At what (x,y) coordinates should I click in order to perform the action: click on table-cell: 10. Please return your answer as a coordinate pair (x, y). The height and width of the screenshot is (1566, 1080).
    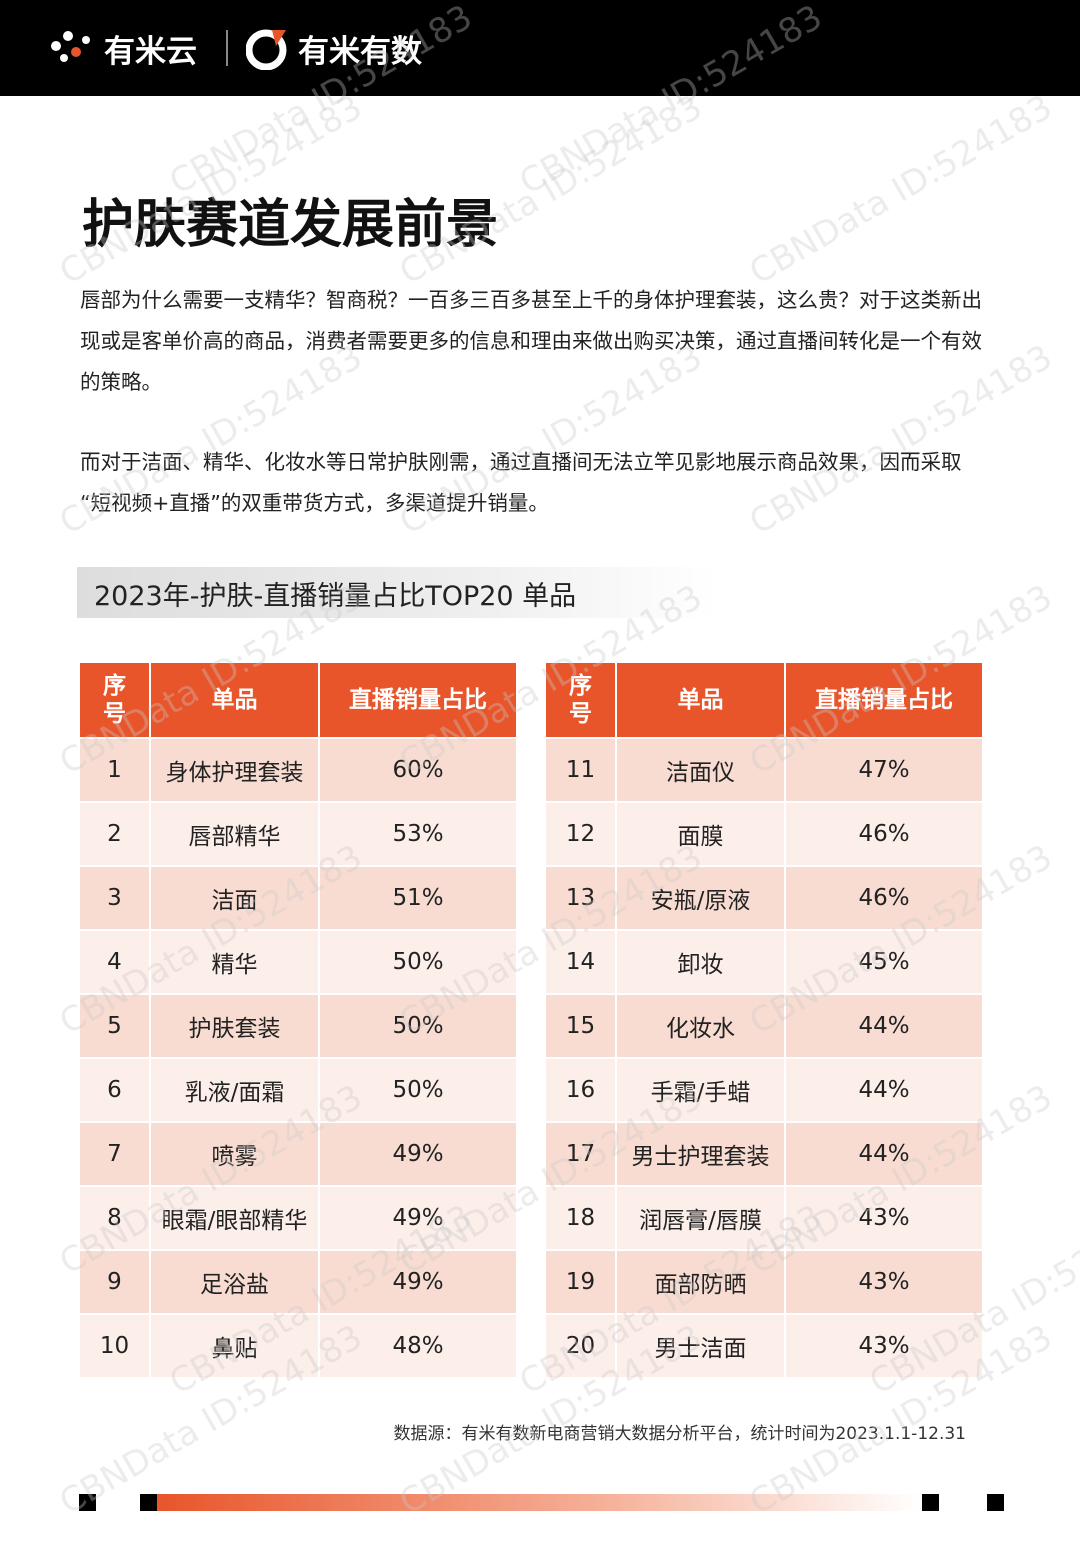
    Looking at the image, I should click on (114, 1346).